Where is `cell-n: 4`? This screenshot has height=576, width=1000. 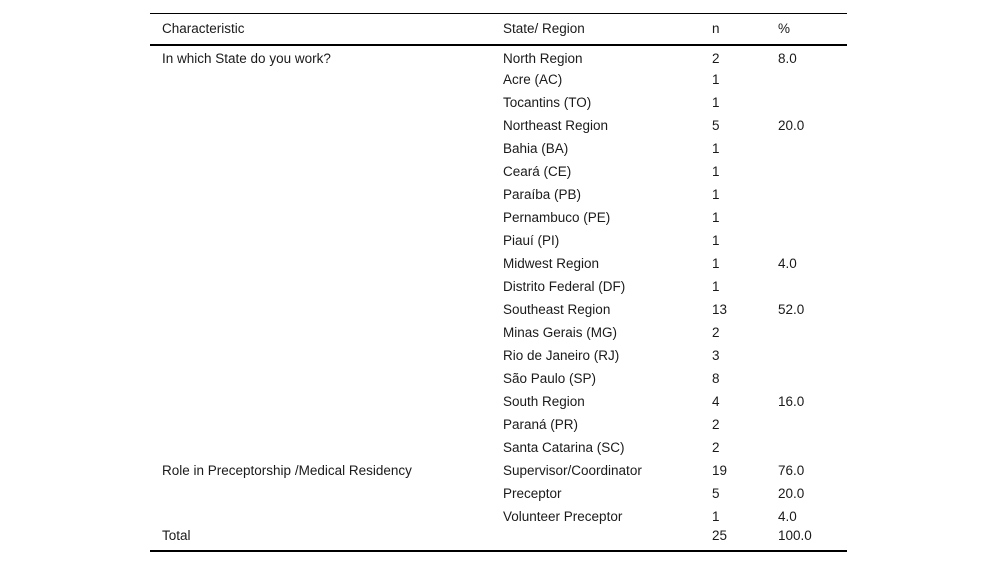
cell-n: 4 is located at coordinates (716, 401).